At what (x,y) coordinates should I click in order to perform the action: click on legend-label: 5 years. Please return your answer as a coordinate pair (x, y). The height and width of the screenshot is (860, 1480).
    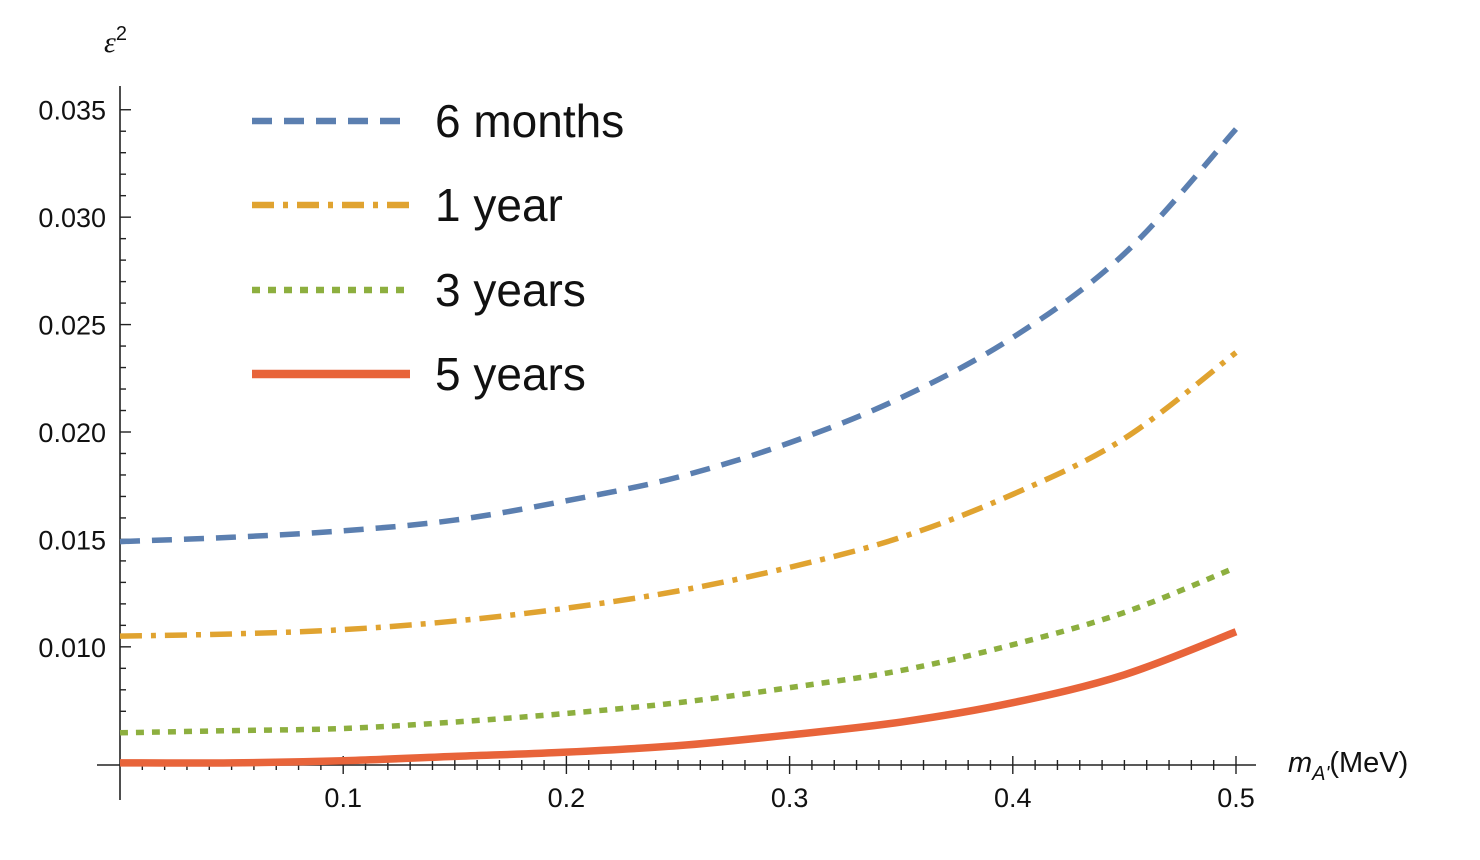
    Looking at the image, I should click on (510, 374).